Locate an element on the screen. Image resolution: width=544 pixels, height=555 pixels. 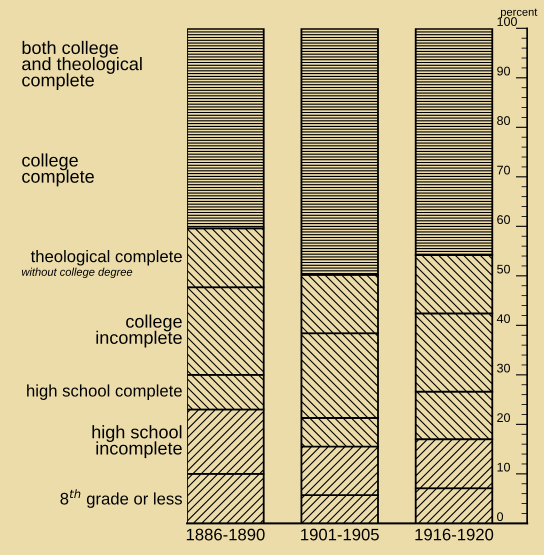
x-tick-label: 1901-1905 is located at coordinates (340, 534).